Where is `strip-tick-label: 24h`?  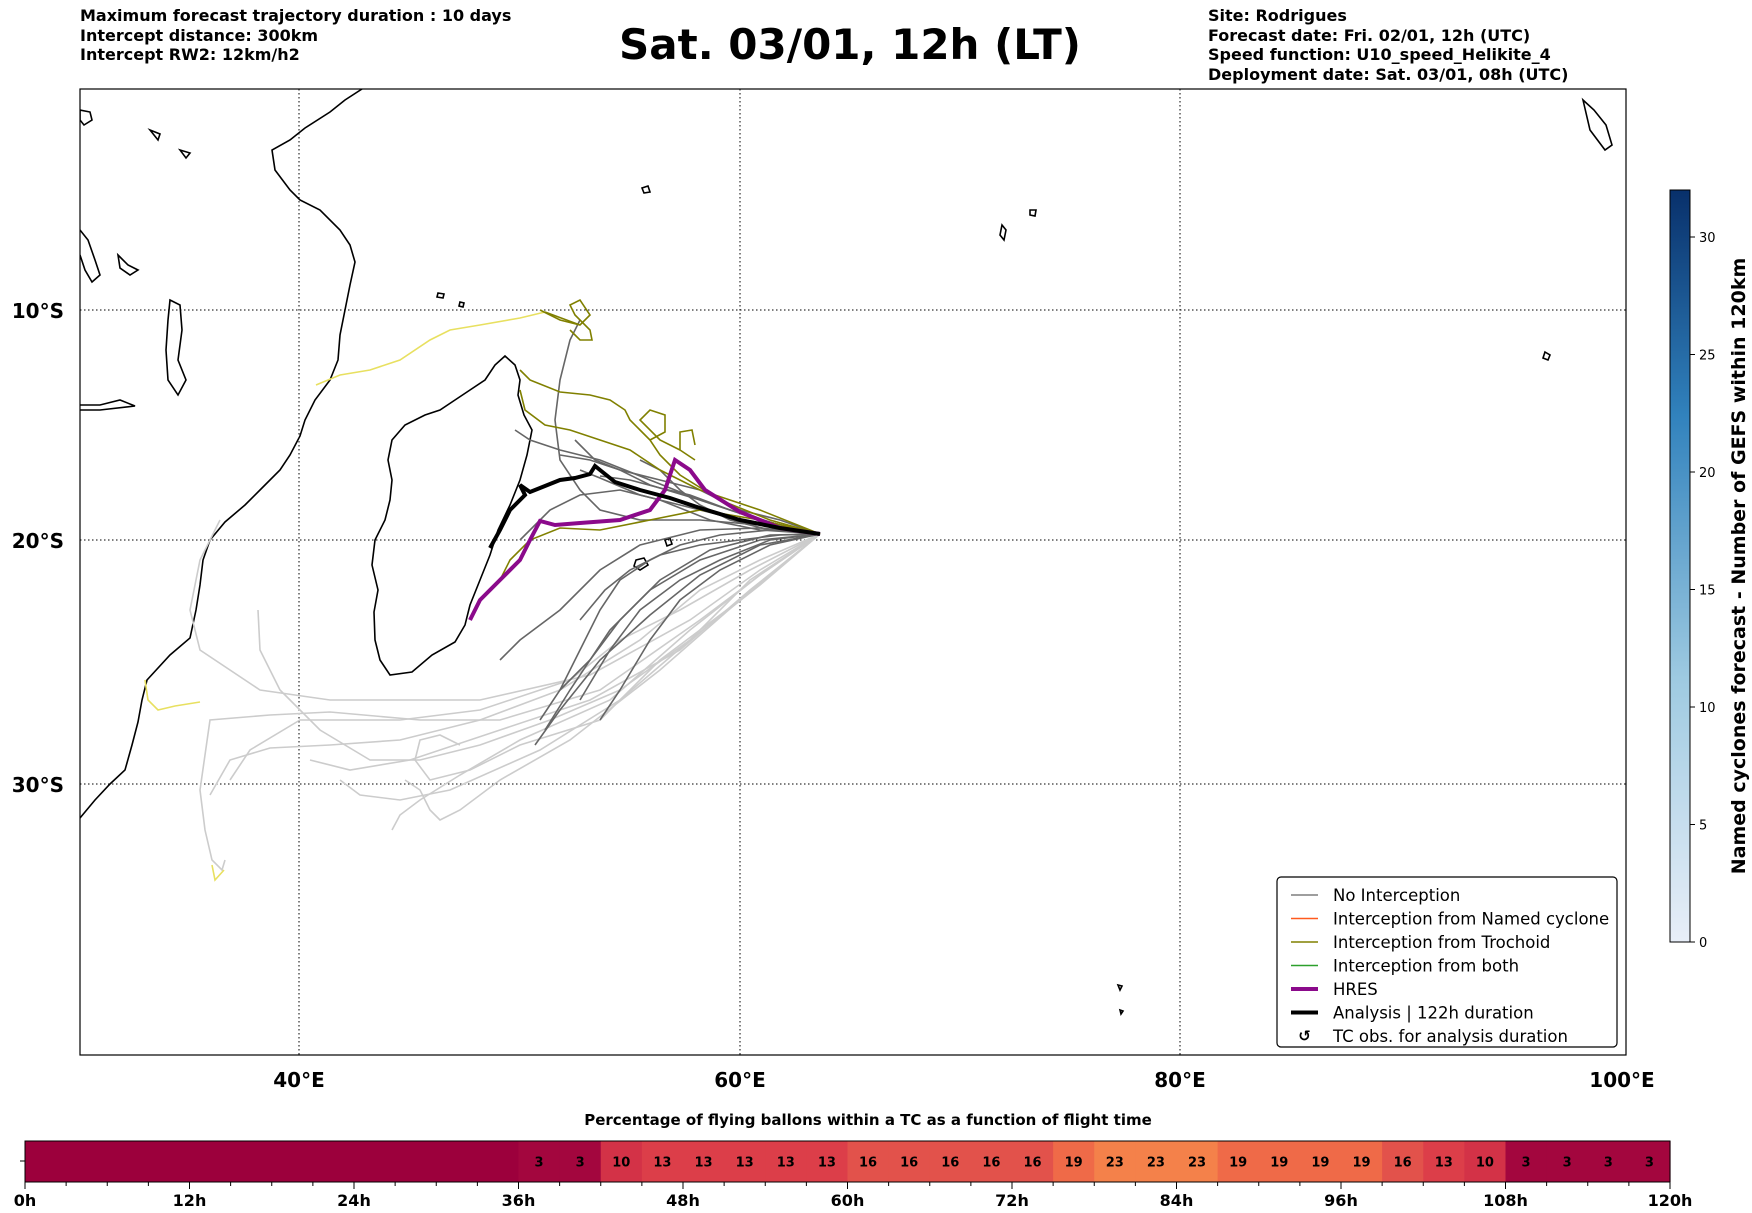
strip-tick-label: 24h is located at coordinates (354, 1200).